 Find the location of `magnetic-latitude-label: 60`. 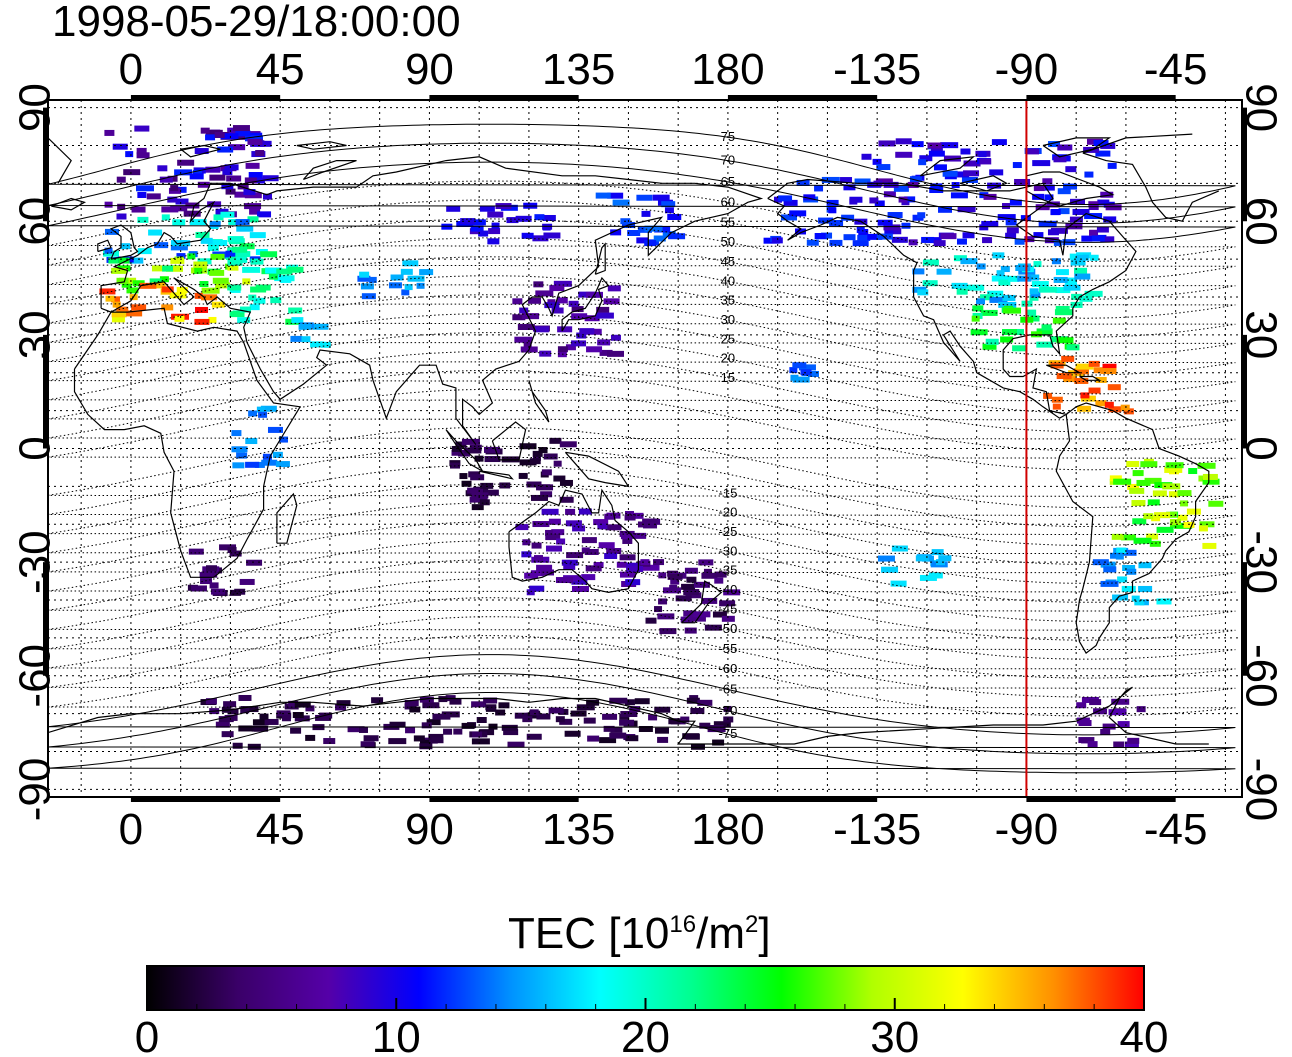

magnetic-latitude-label: 60 is located at coordinates (728, 201).